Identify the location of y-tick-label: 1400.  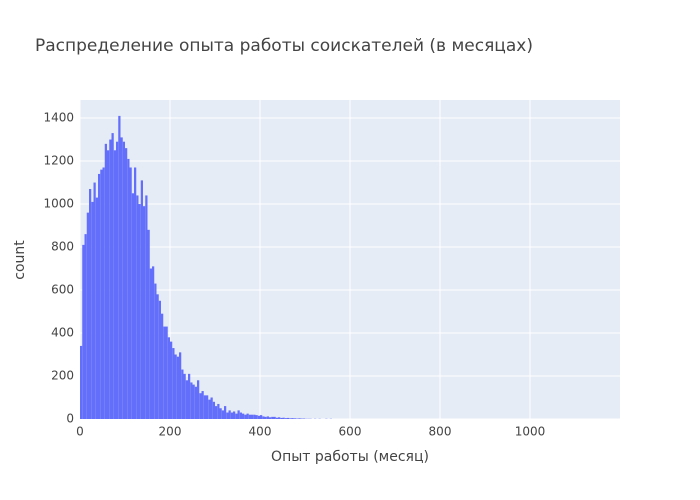
(58, 118).